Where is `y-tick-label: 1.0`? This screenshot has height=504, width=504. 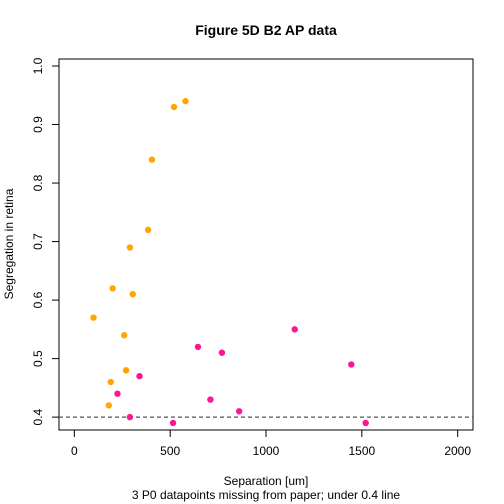
y-tick-label: 1.0 is located at coordinates (38, 65).